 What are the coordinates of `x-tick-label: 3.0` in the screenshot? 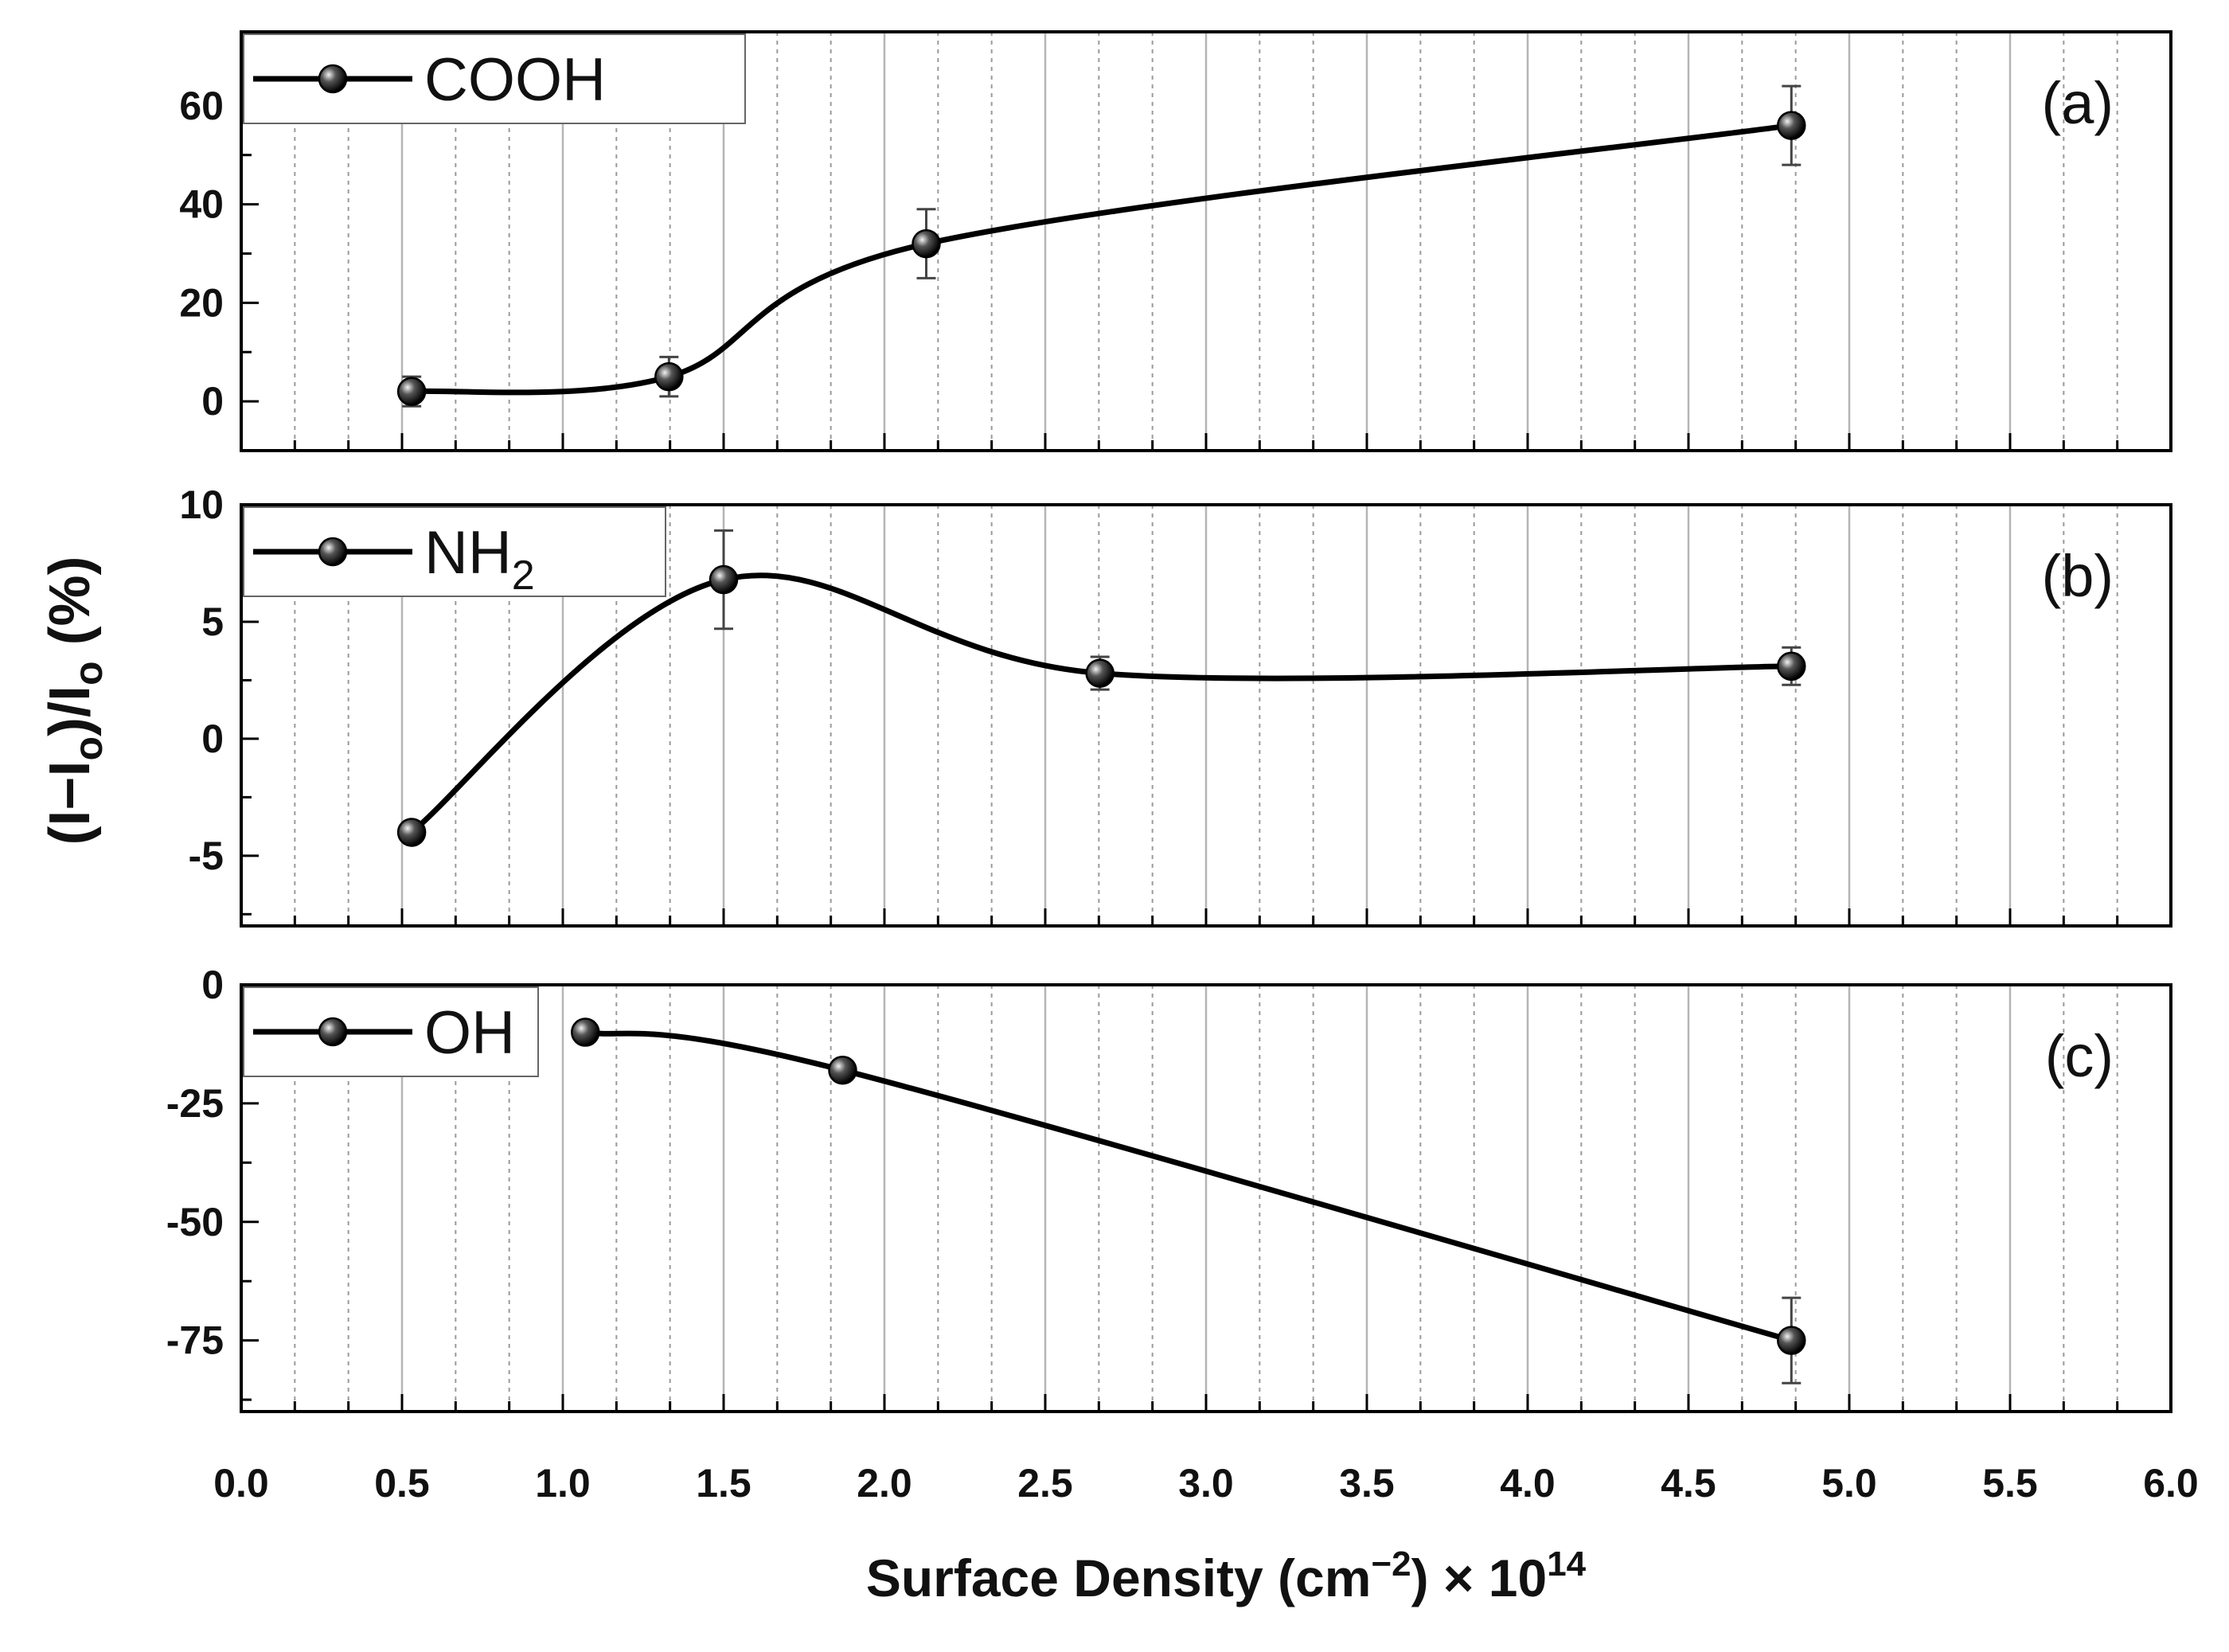 It's located at (1206, 1483).